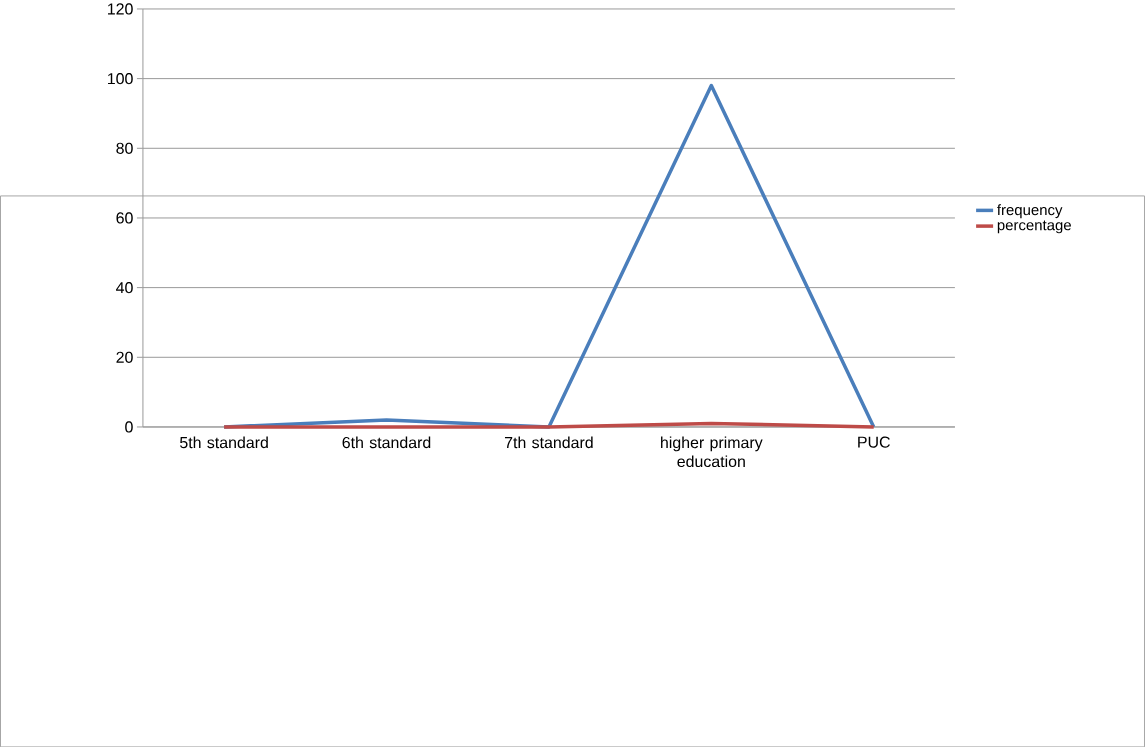 The height and width of the screenshot is (747, 1145). I want to click on y-tick-label: 20, so click(124, 357).